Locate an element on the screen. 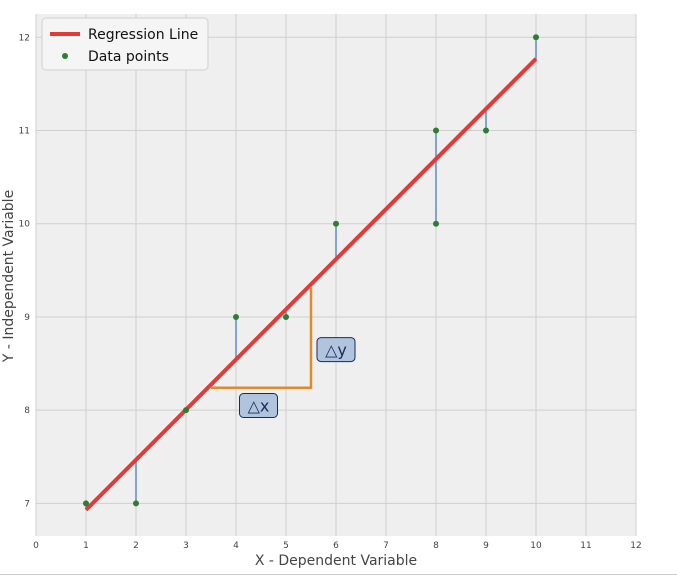 Image resolution: width=677 pixels, height=584 pixels. legend-data-points-label: Data points is located at coordinates (128, 57).